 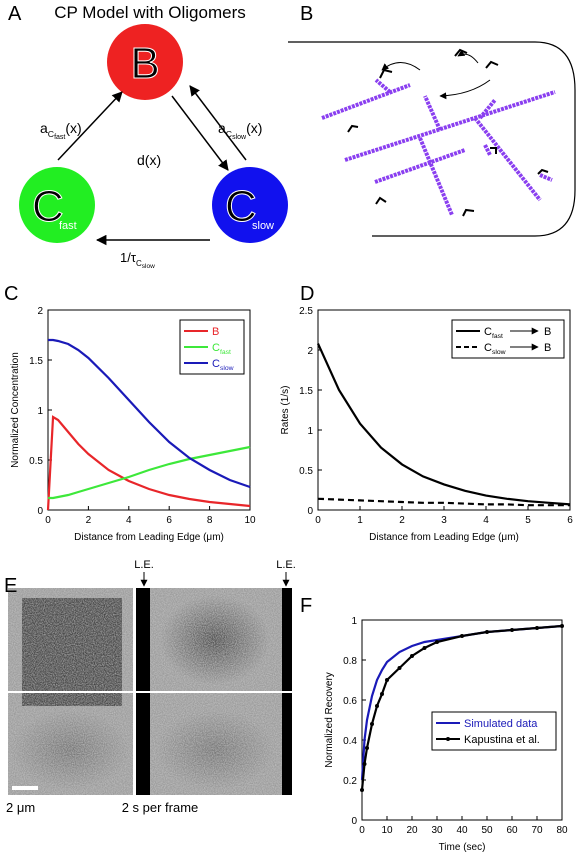 What do you see at coordinates (11, 294) in the screenshot?
I see `panel-label: C` at bounding box center [11, 294].